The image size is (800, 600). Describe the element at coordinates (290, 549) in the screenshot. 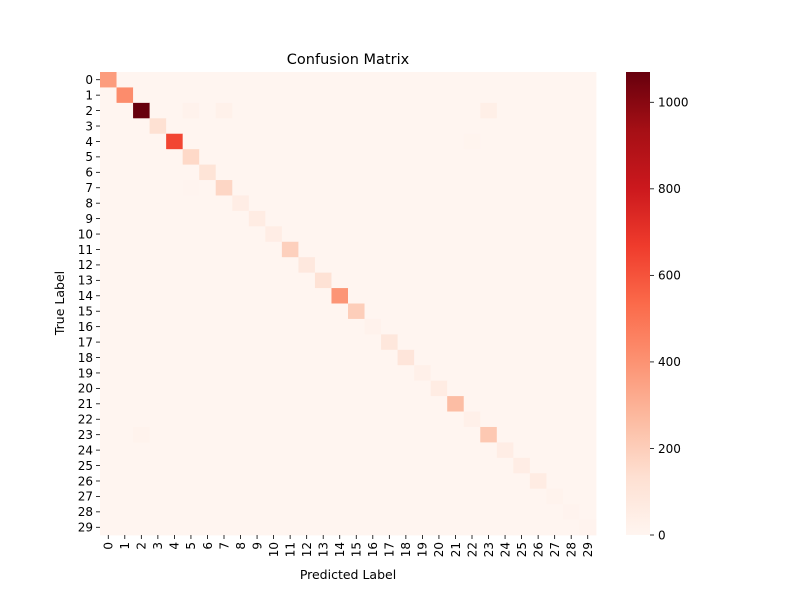

I see `x-tick-label: 11` at that location.